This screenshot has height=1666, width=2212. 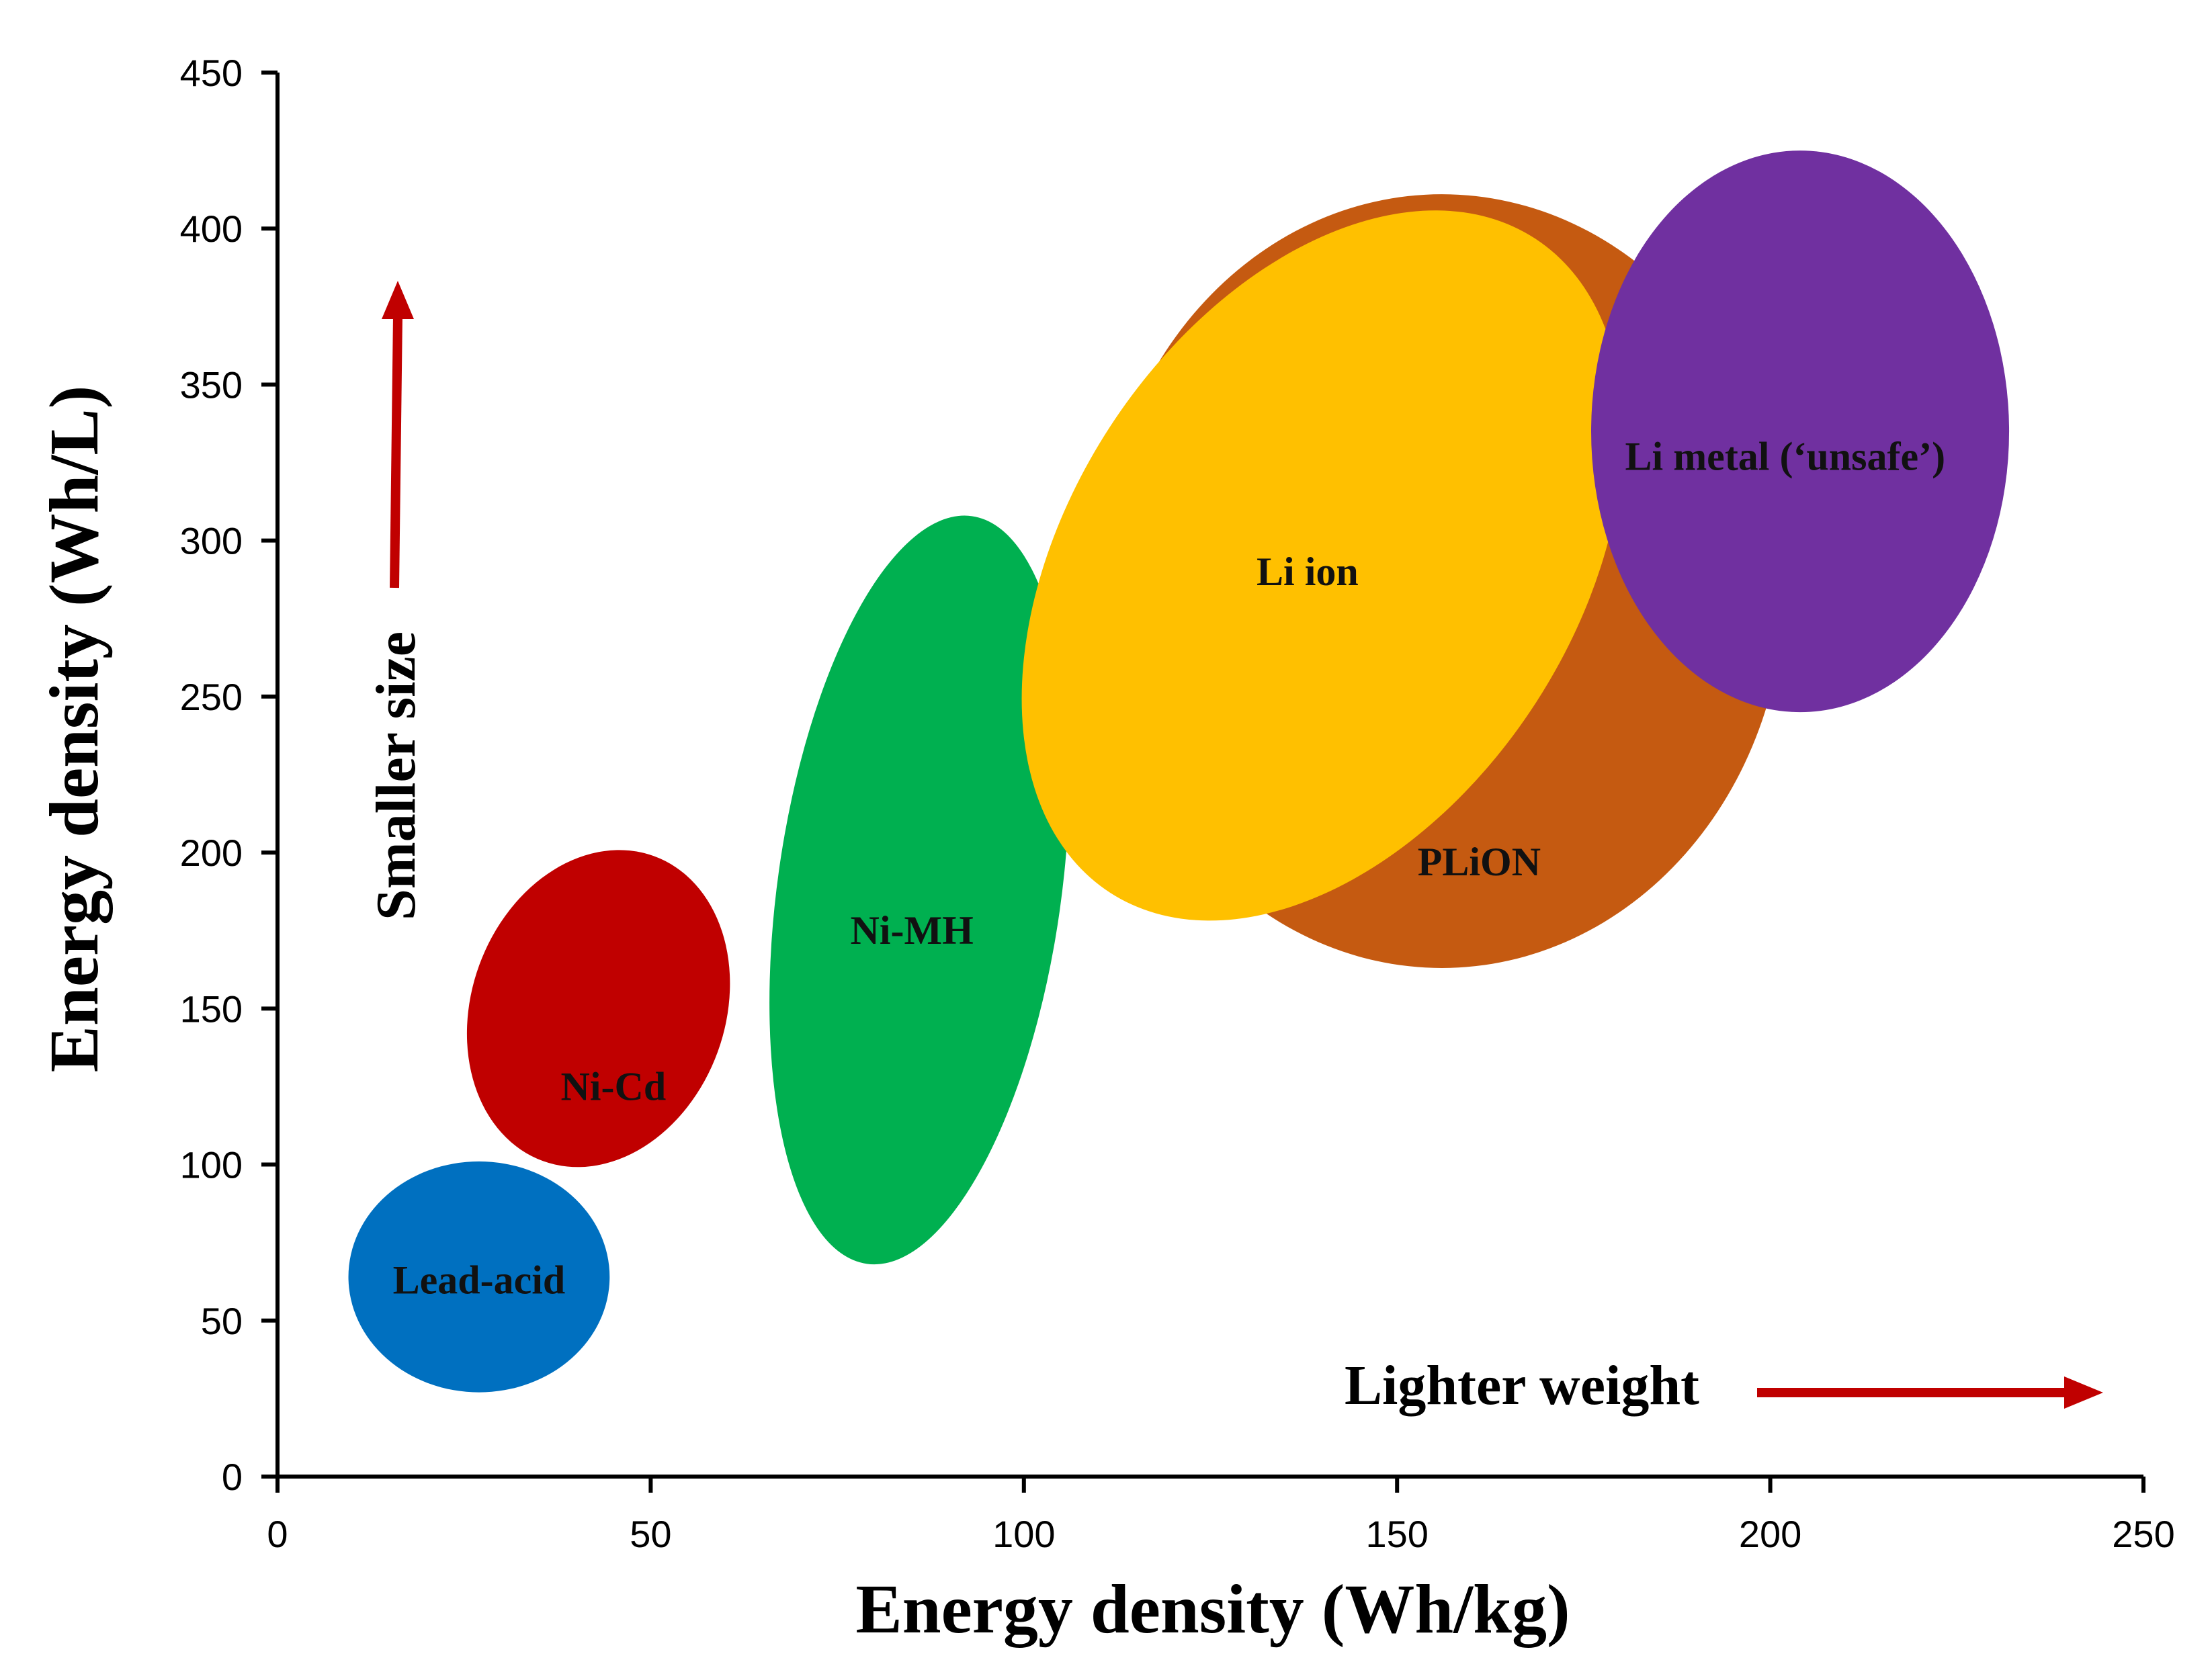 I want to click on lighter-weight-label: Lighter weight, so click(x=1522, y=1385).